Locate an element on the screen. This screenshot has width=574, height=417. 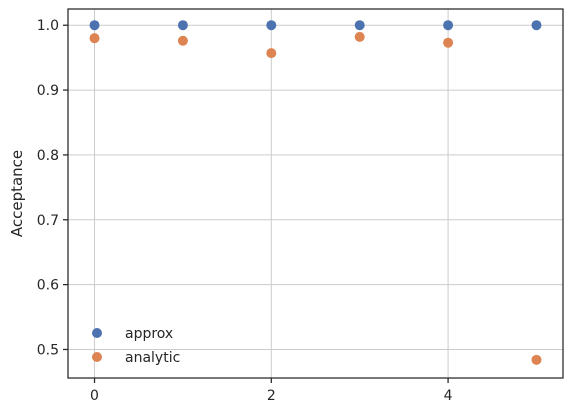
y-axis-label: Acceptance is located at coordinates (17, 193).